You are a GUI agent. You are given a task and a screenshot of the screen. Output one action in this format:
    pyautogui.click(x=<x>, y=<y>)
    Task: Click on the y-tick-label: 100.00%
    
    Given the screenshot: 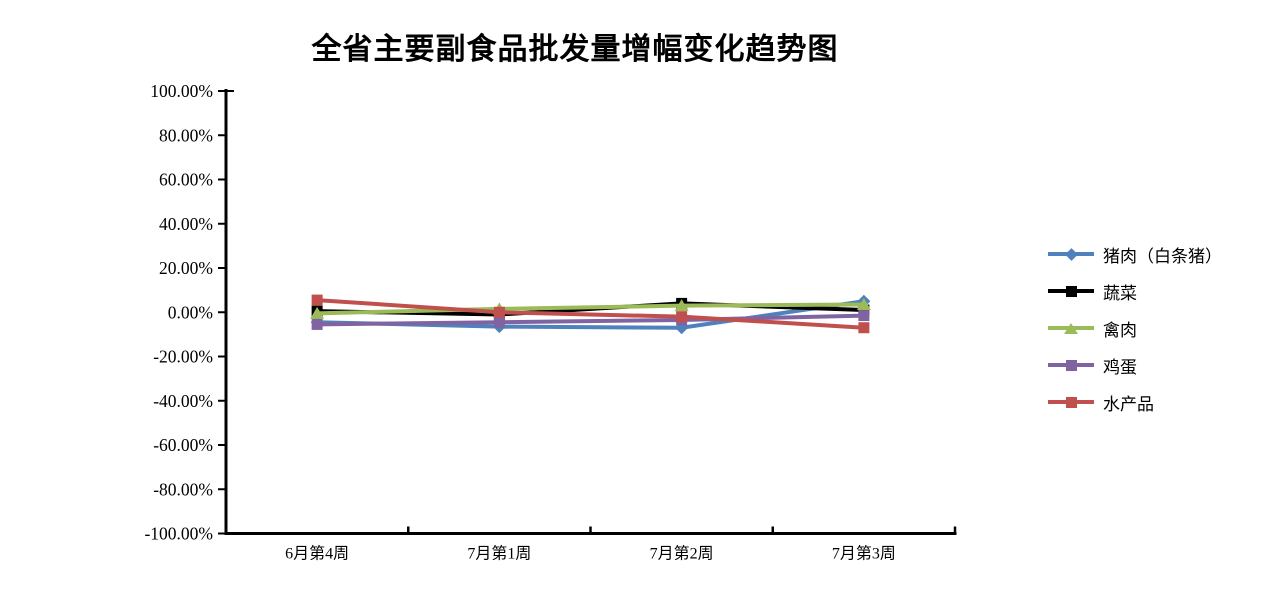 What is the action you would take?
    pyautogui.click(x=181, y=91)
    